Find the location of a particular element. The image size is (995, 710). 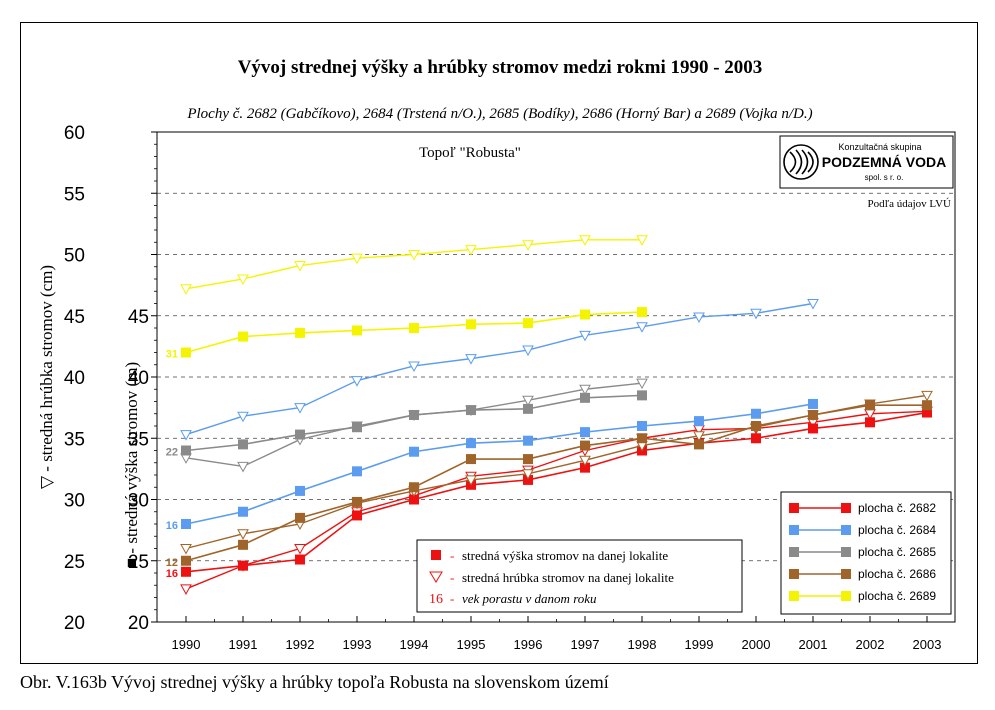

legend-label: plocha č. 2682 is located at coordinates (897, 508).